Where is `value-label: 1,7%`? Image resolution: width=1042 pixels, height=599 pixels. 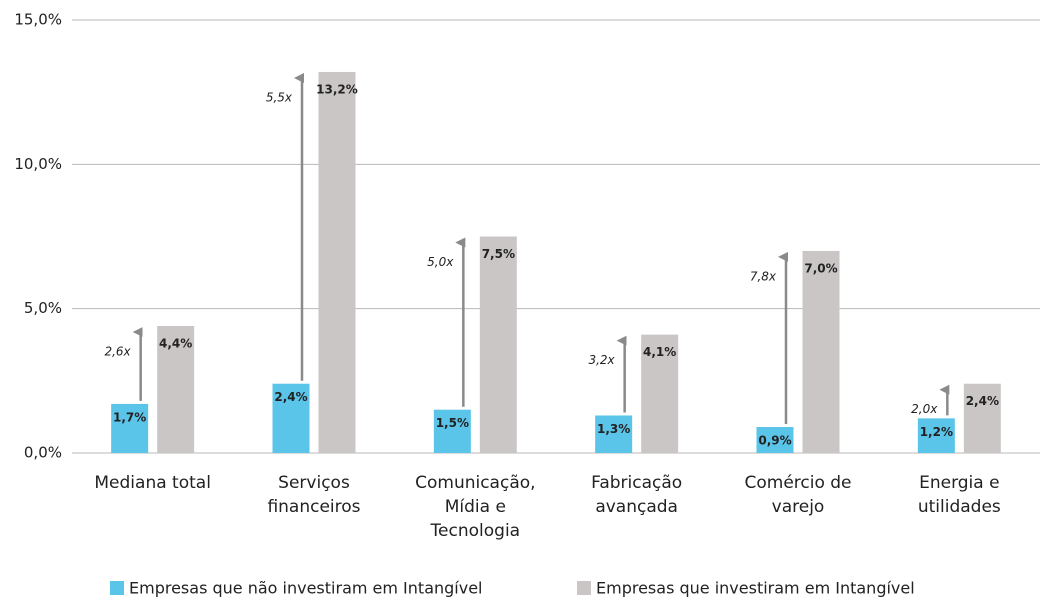 value-label: 1,7% is located at coordinates (129, 417).